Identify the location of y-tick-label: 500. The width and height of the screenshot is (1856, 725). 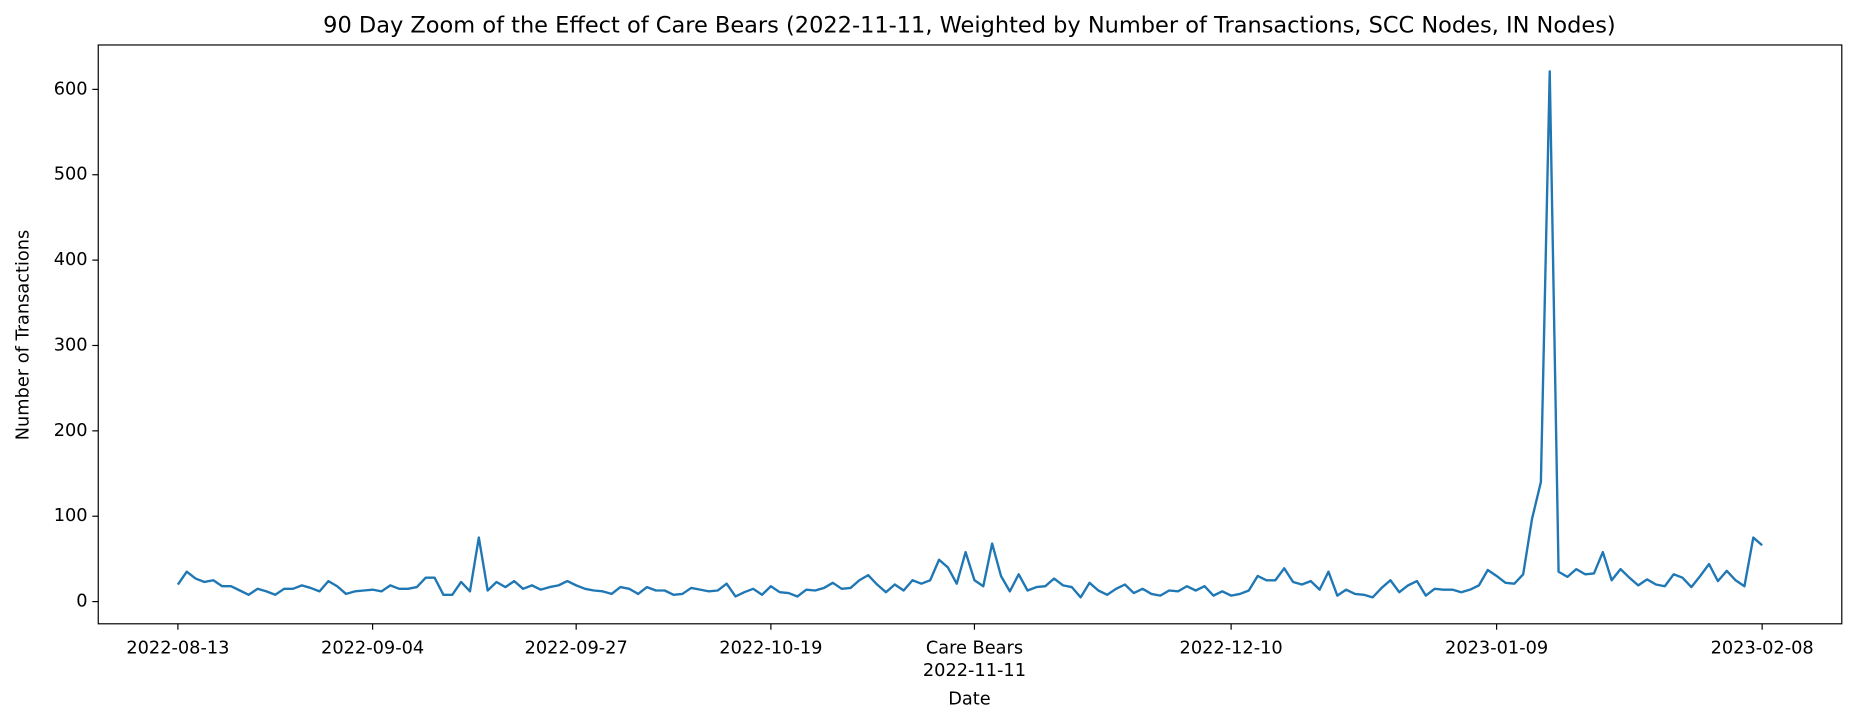
(71, 175).